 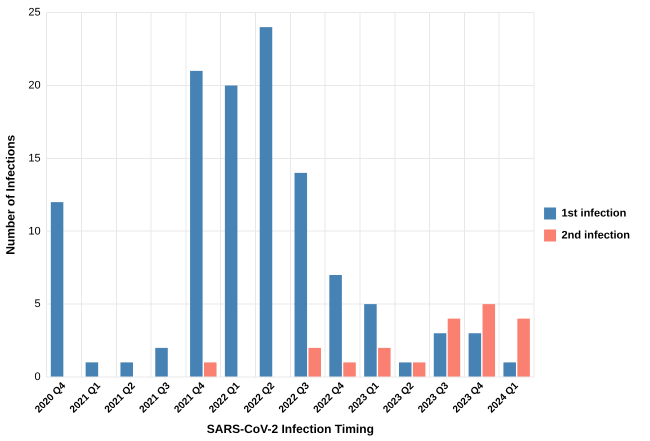 What do you see at coordinates (37, 304) in the screenshot?
I see `y-tick-label: 5` at bounding box center [37, 304].